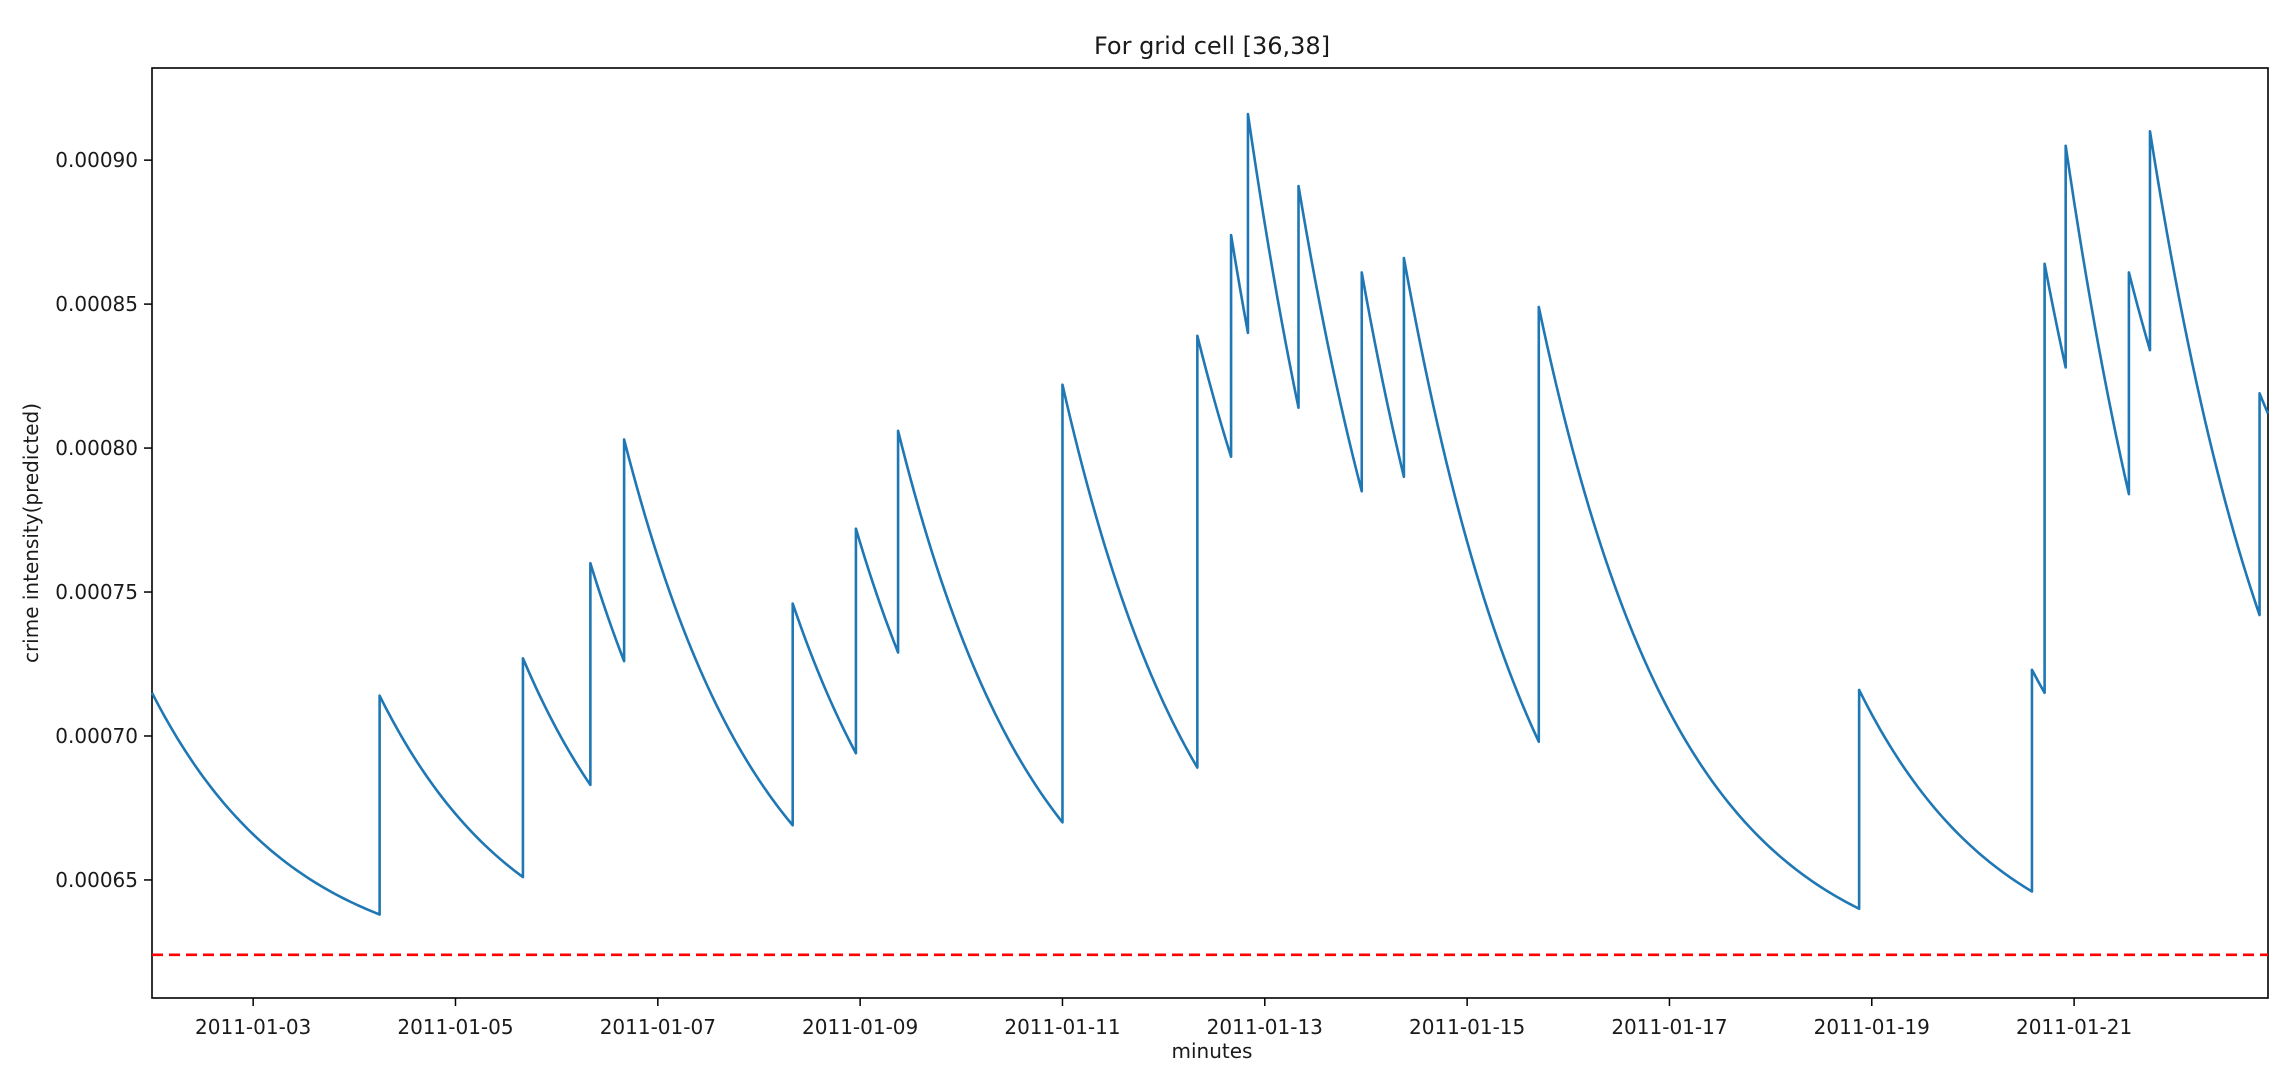 The image size is (2292, 1088). Describe the element at coordinates (860, 1027) in the screenshot. I see `x-tick-label: 2011-01-09` at that location.